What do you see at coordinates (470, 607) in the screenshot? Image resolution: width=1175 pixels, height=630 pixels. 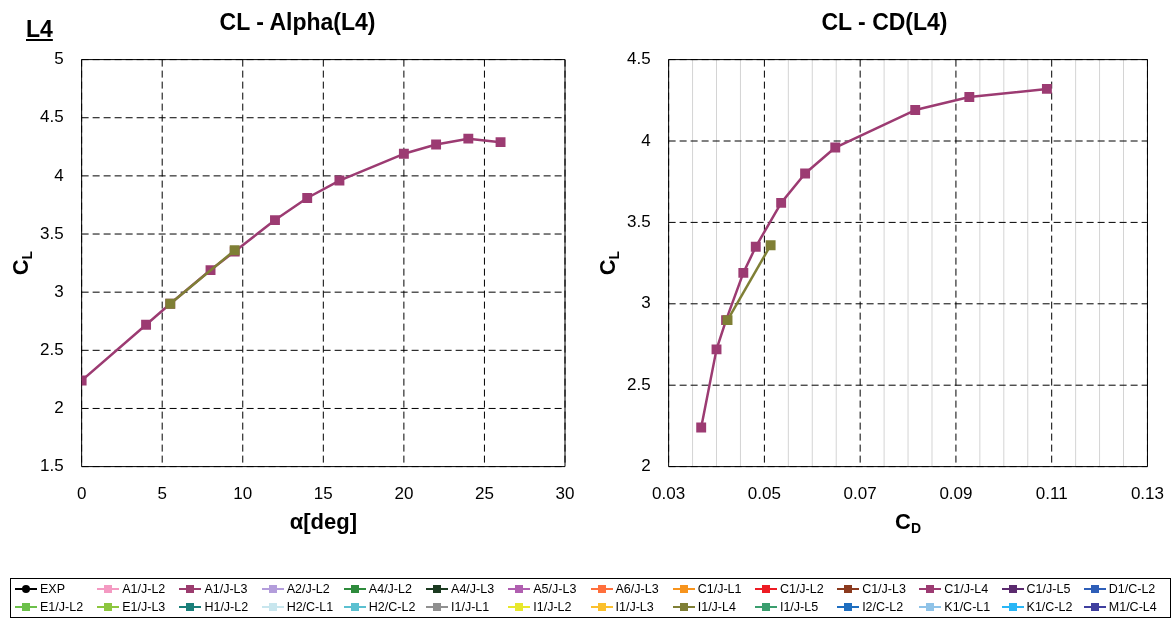 I see `legend-label: I1/J-L1` at bounding box center [470, 607].